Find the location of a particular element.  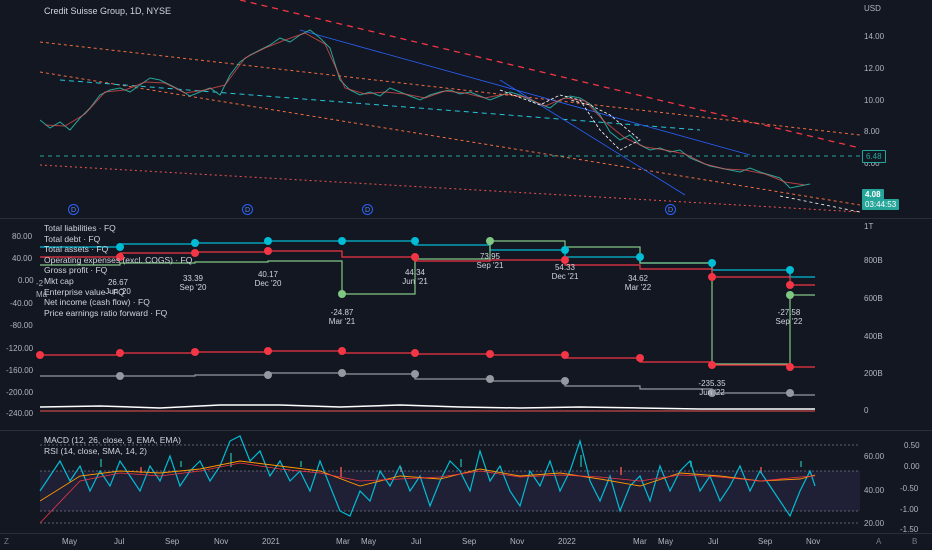

stub-label: -2 is located at coordinates (40, 283).